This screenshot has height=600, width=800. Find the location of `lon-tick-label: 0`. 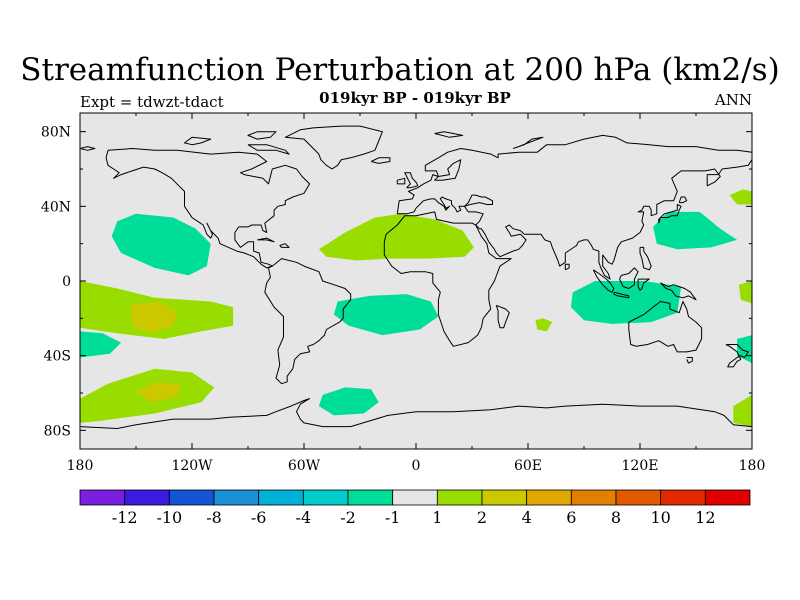

lon-tick-label: 0 is located at coordinates (416, 466).